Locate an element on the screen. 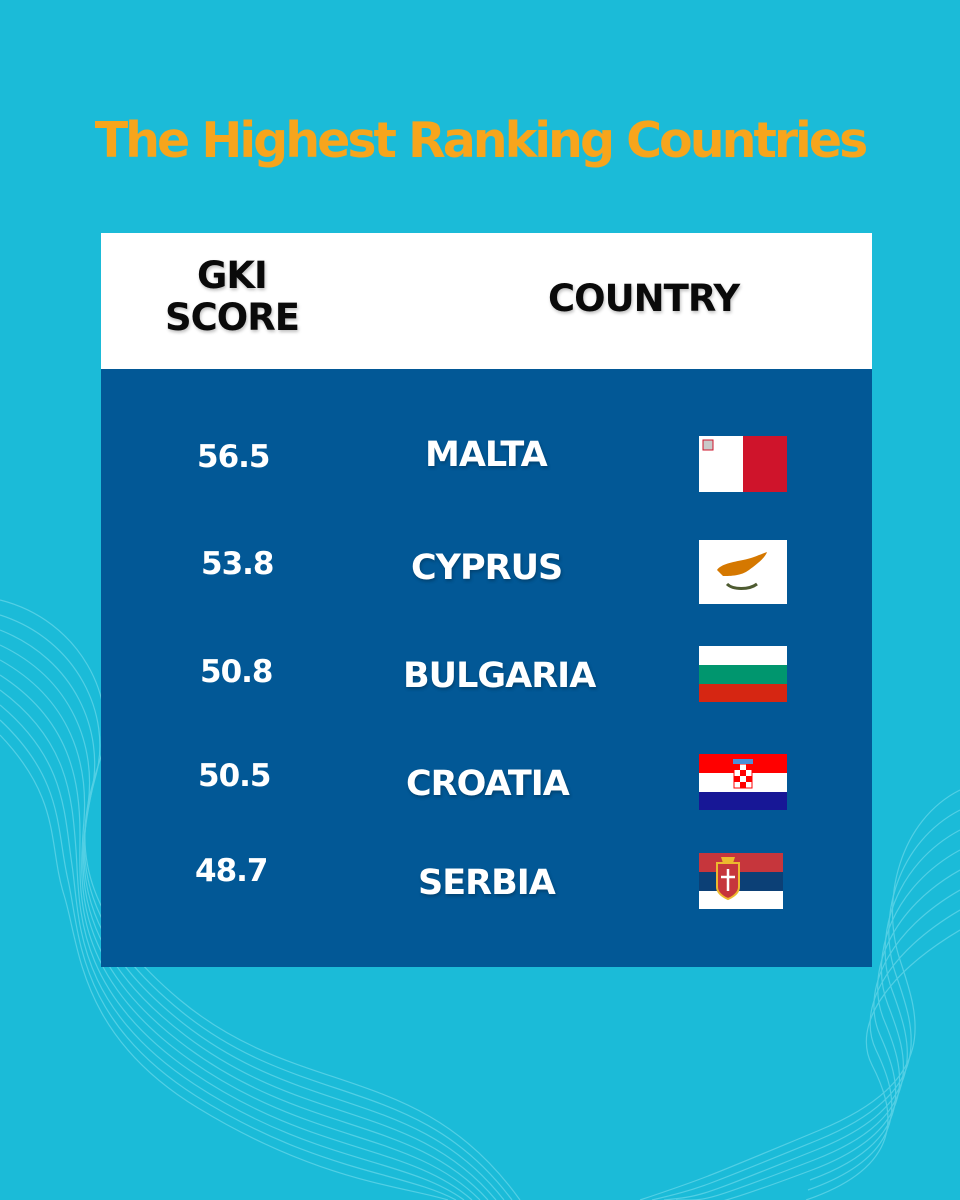 This screenshot has height=1200, width=960. row-country: SERBIA is located at coordinates (487, 883).